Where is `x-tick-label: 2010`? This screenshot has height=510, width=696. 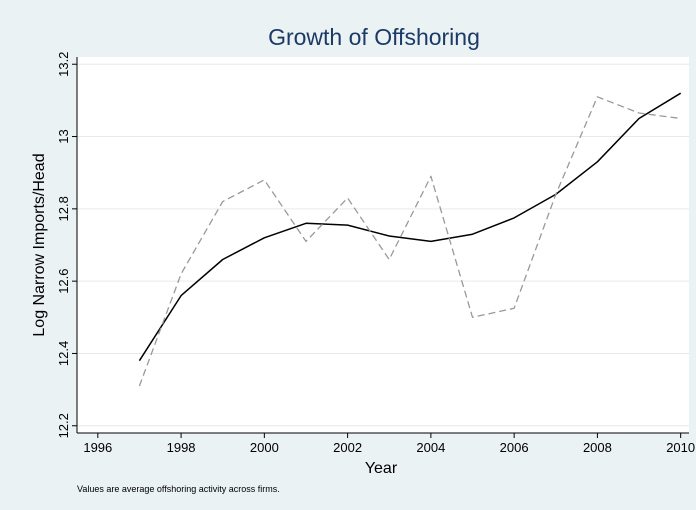
x-tick-label: 2010 is located at coordinates (680, 447).